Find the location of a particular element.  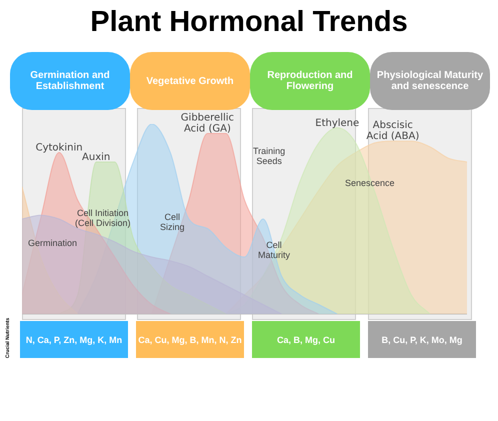

text: N, Ca, P, Zn, Mg, K, Mn is located at coordinates (74, 339).